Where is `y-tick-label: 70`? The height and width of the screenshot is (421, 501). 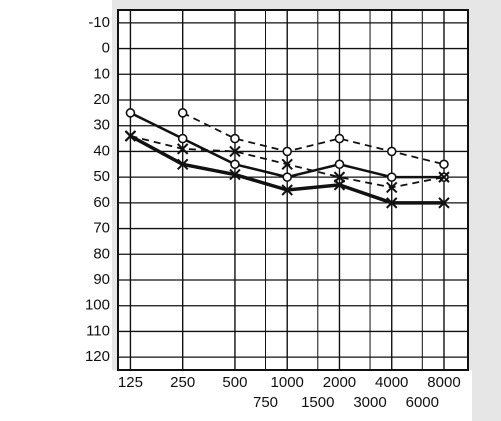
y-tick-label: 70 is located at coordinates (101, 228).